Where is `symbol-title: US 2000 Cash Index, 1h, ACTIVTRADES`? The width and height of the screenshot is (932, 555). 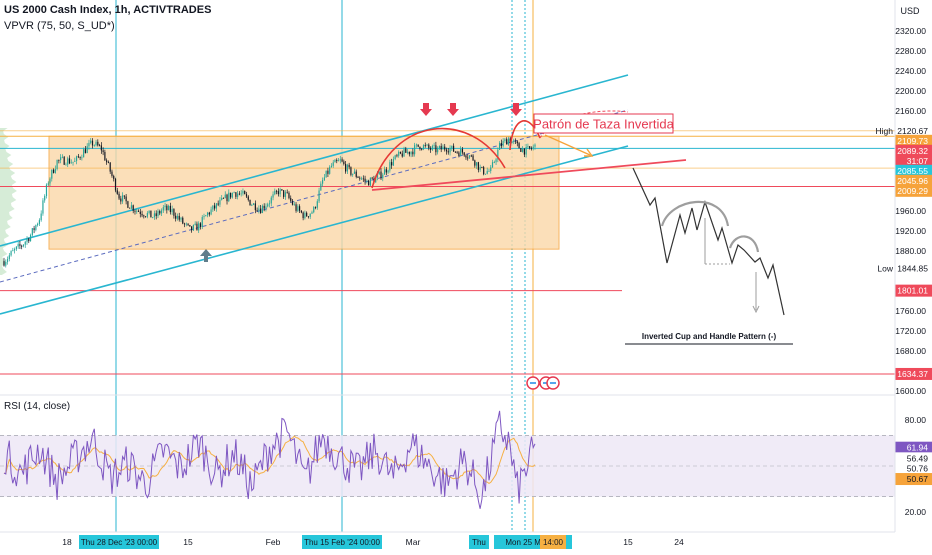
symbol-title: US 2000 Cash Index, 1h, ACTIVTRADES is located at coordinates (108, 10).